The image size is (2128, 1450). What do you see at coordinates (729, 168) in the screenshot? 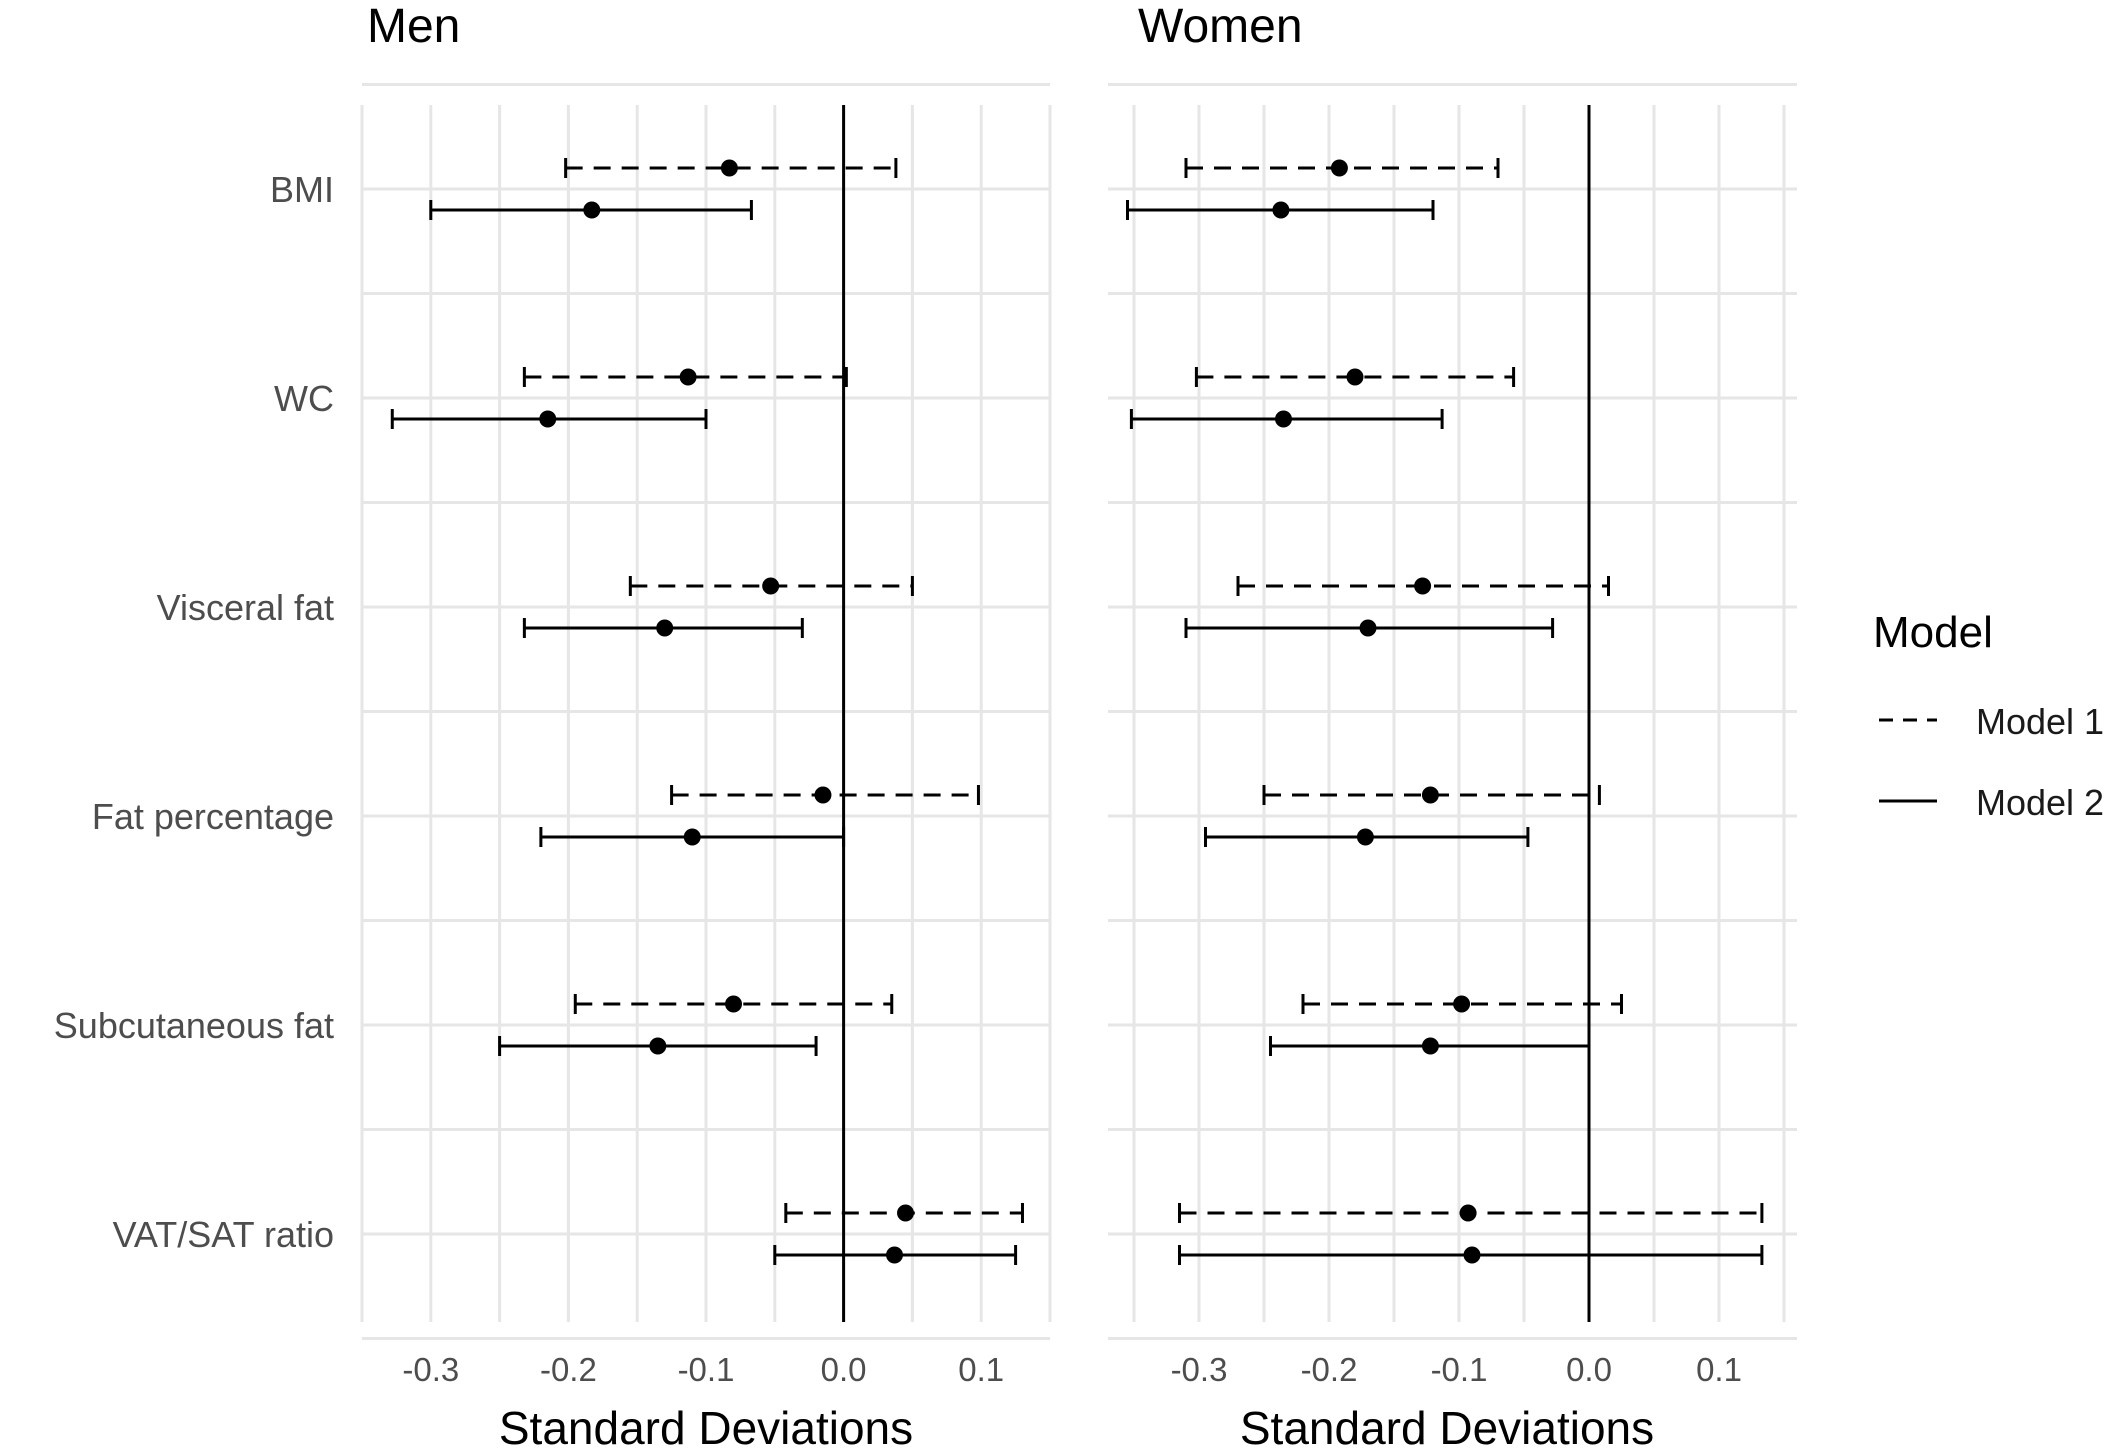
I see `men-model-1-bmi-point` at bounding box center [729, 168].